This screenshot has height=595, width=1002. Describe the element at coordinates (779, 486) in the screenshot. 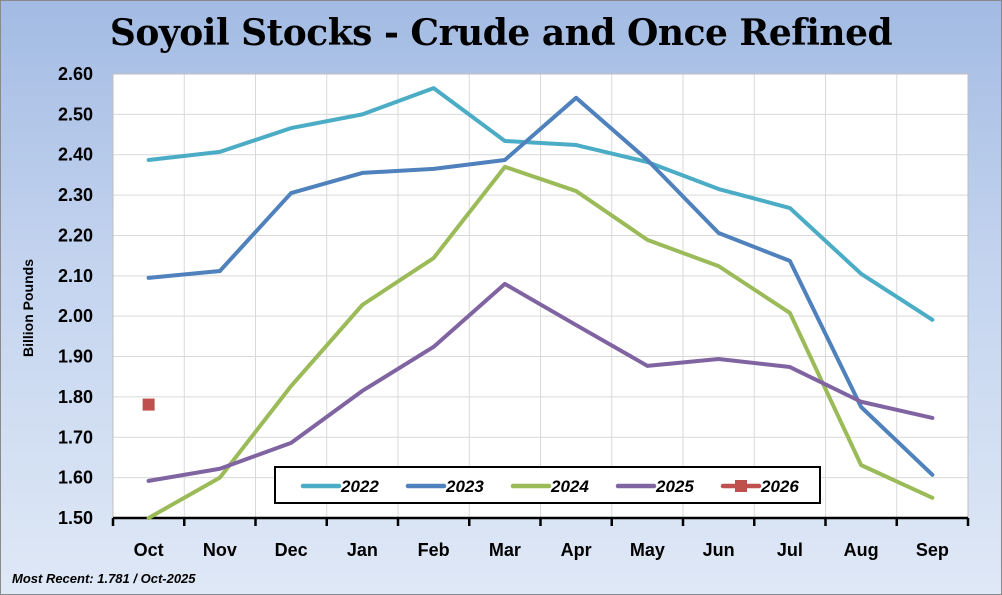

I see `legend-label-2026: 2026` at that location.